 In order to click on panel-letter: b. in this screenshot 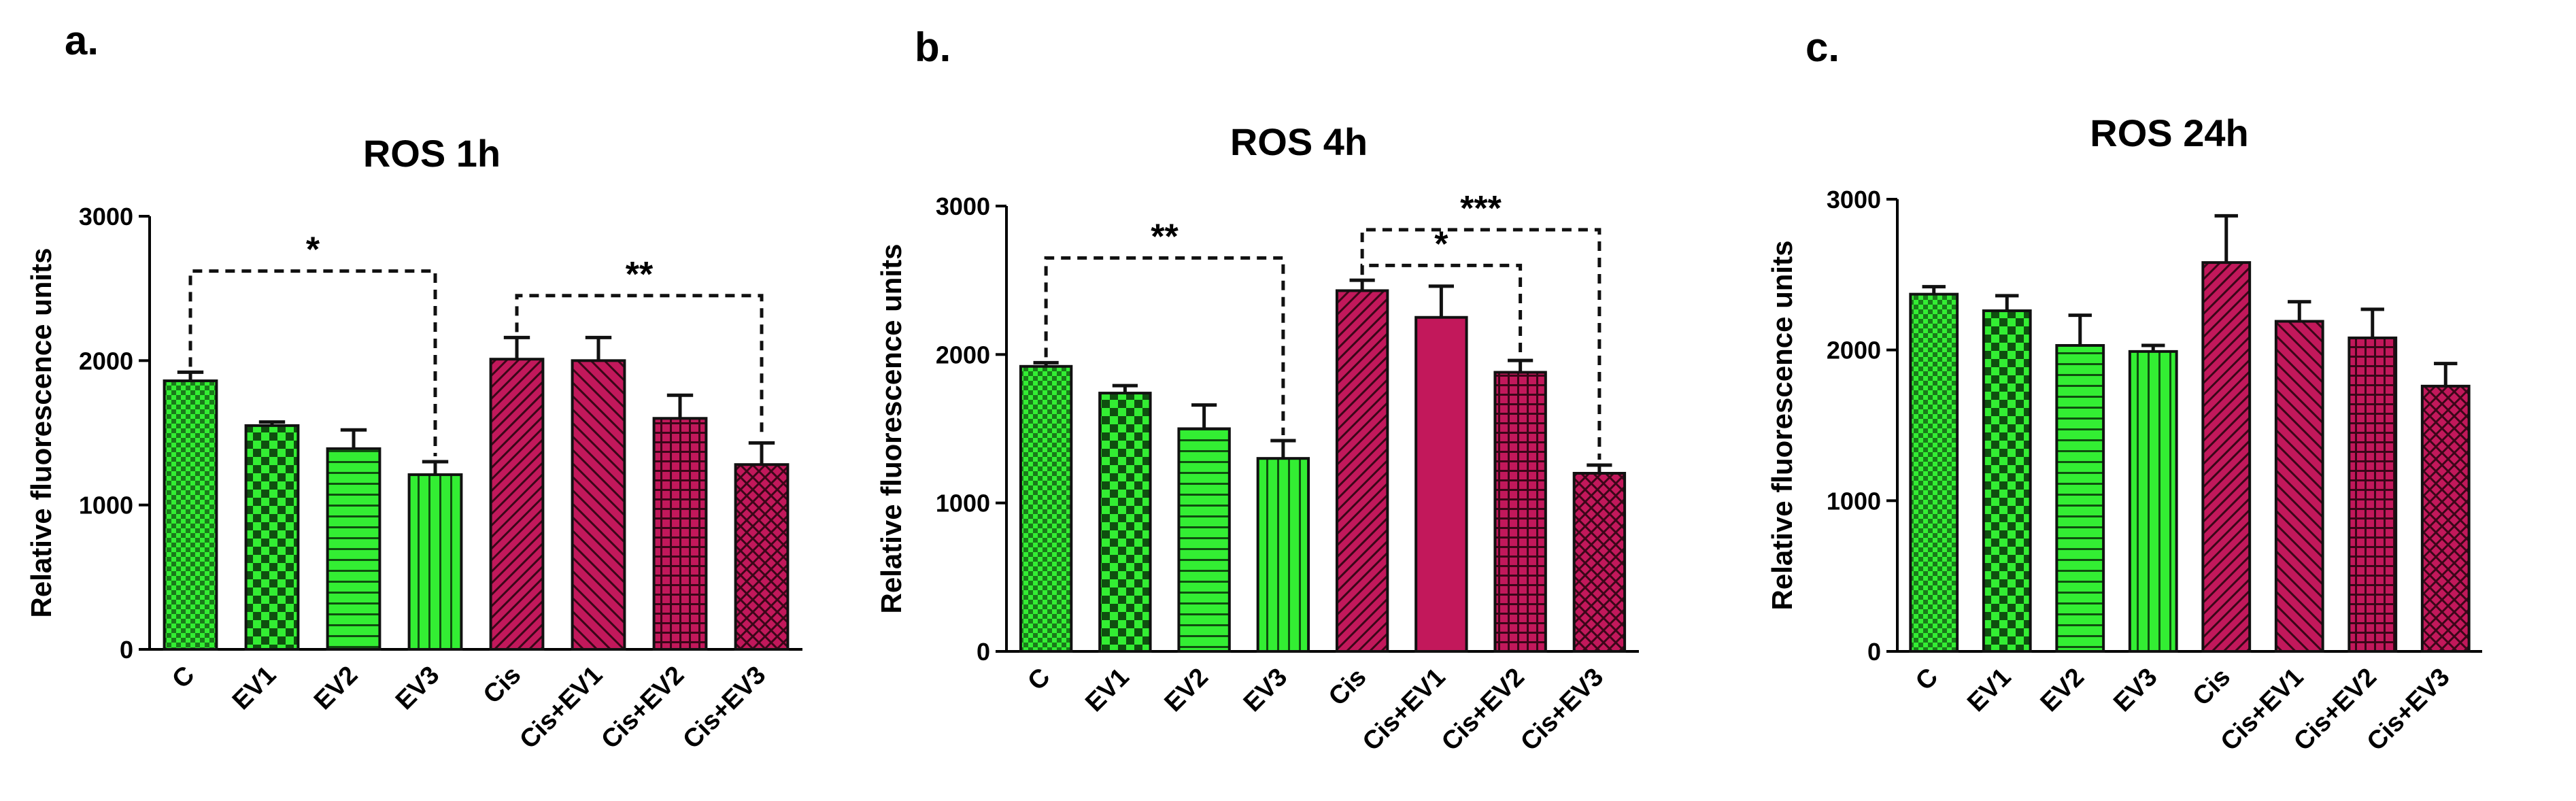, I will do `click(933, 47)`.